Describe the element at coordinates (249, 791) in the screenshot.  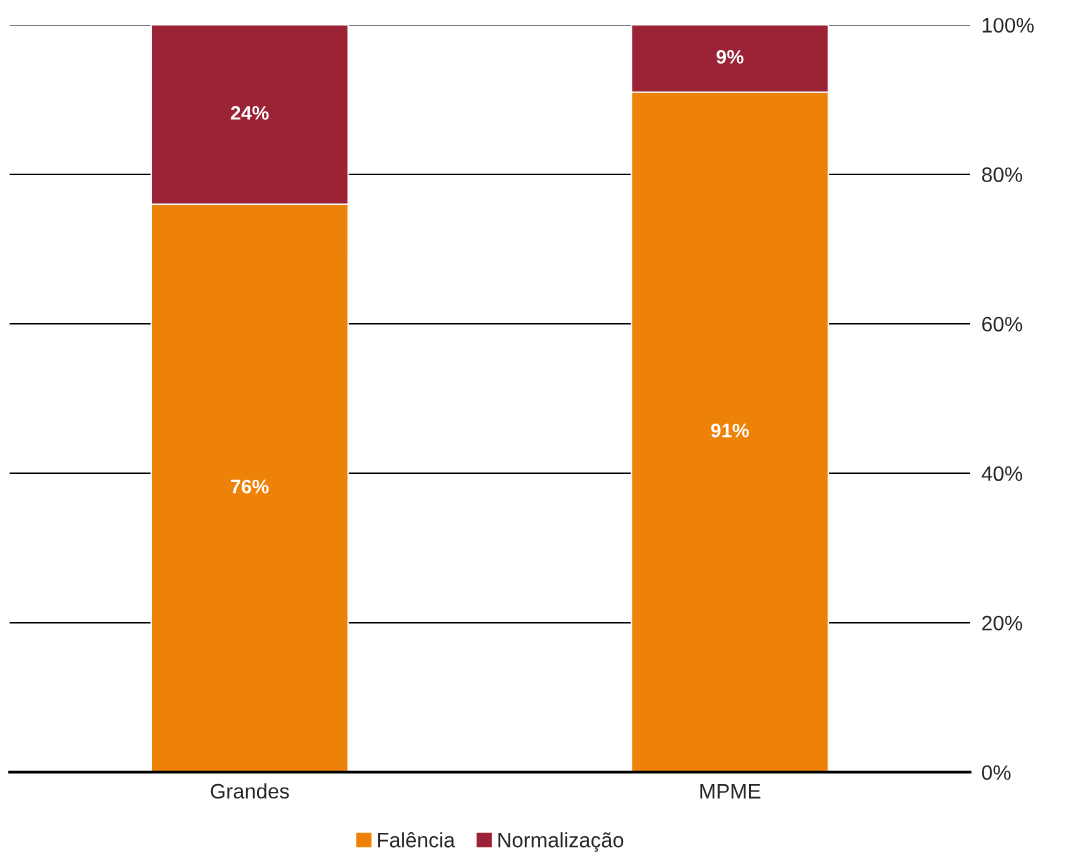
I see `x-tick-label: Grandes` at that location.